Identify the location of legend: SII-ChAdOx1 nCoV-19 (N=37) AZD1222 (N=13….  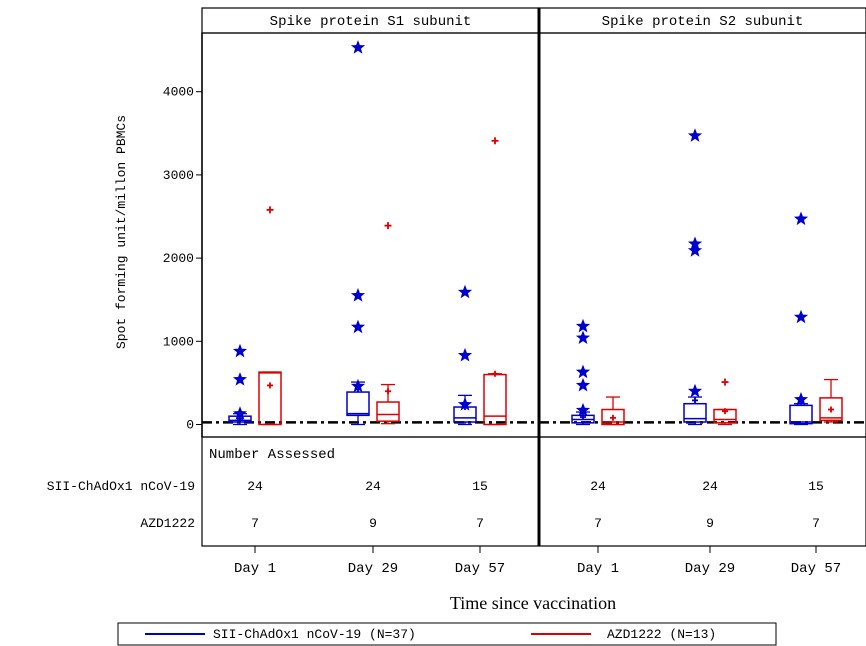
(447, 634).